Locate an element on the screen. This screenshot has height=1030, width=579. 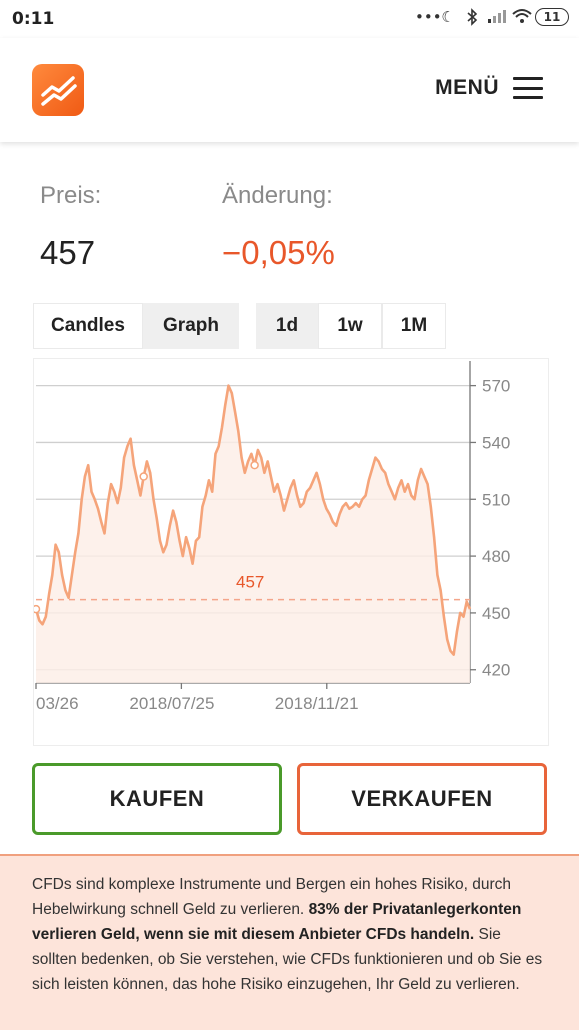
y-tick-label: 510 is located at coordinates (496, 499).